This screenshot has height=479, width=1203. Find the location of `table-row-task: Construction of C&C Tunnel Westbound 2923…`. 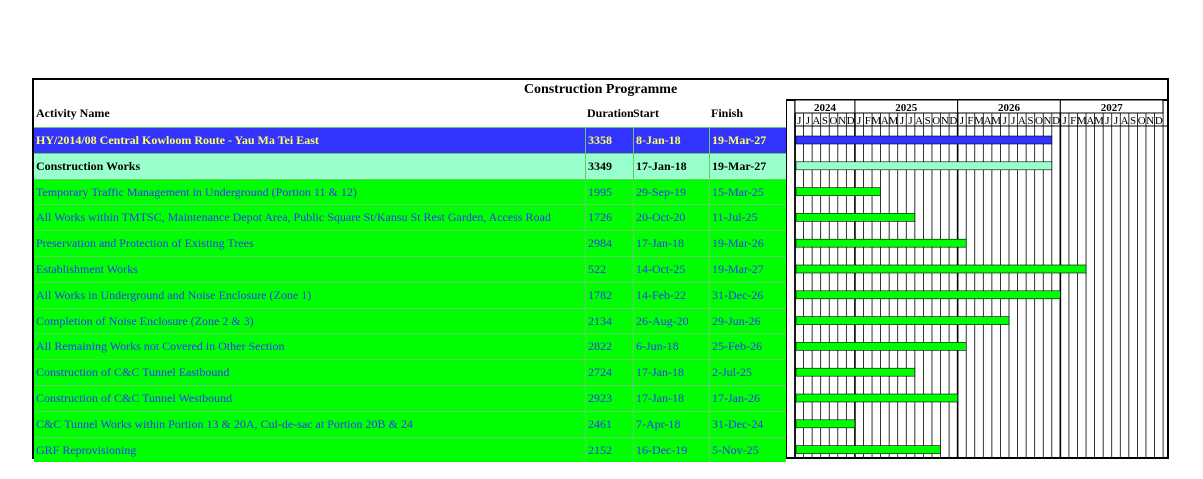

table-row-task: Construction of C&C Tunnel Westbound 2923… is located at coordinates (410, 398).